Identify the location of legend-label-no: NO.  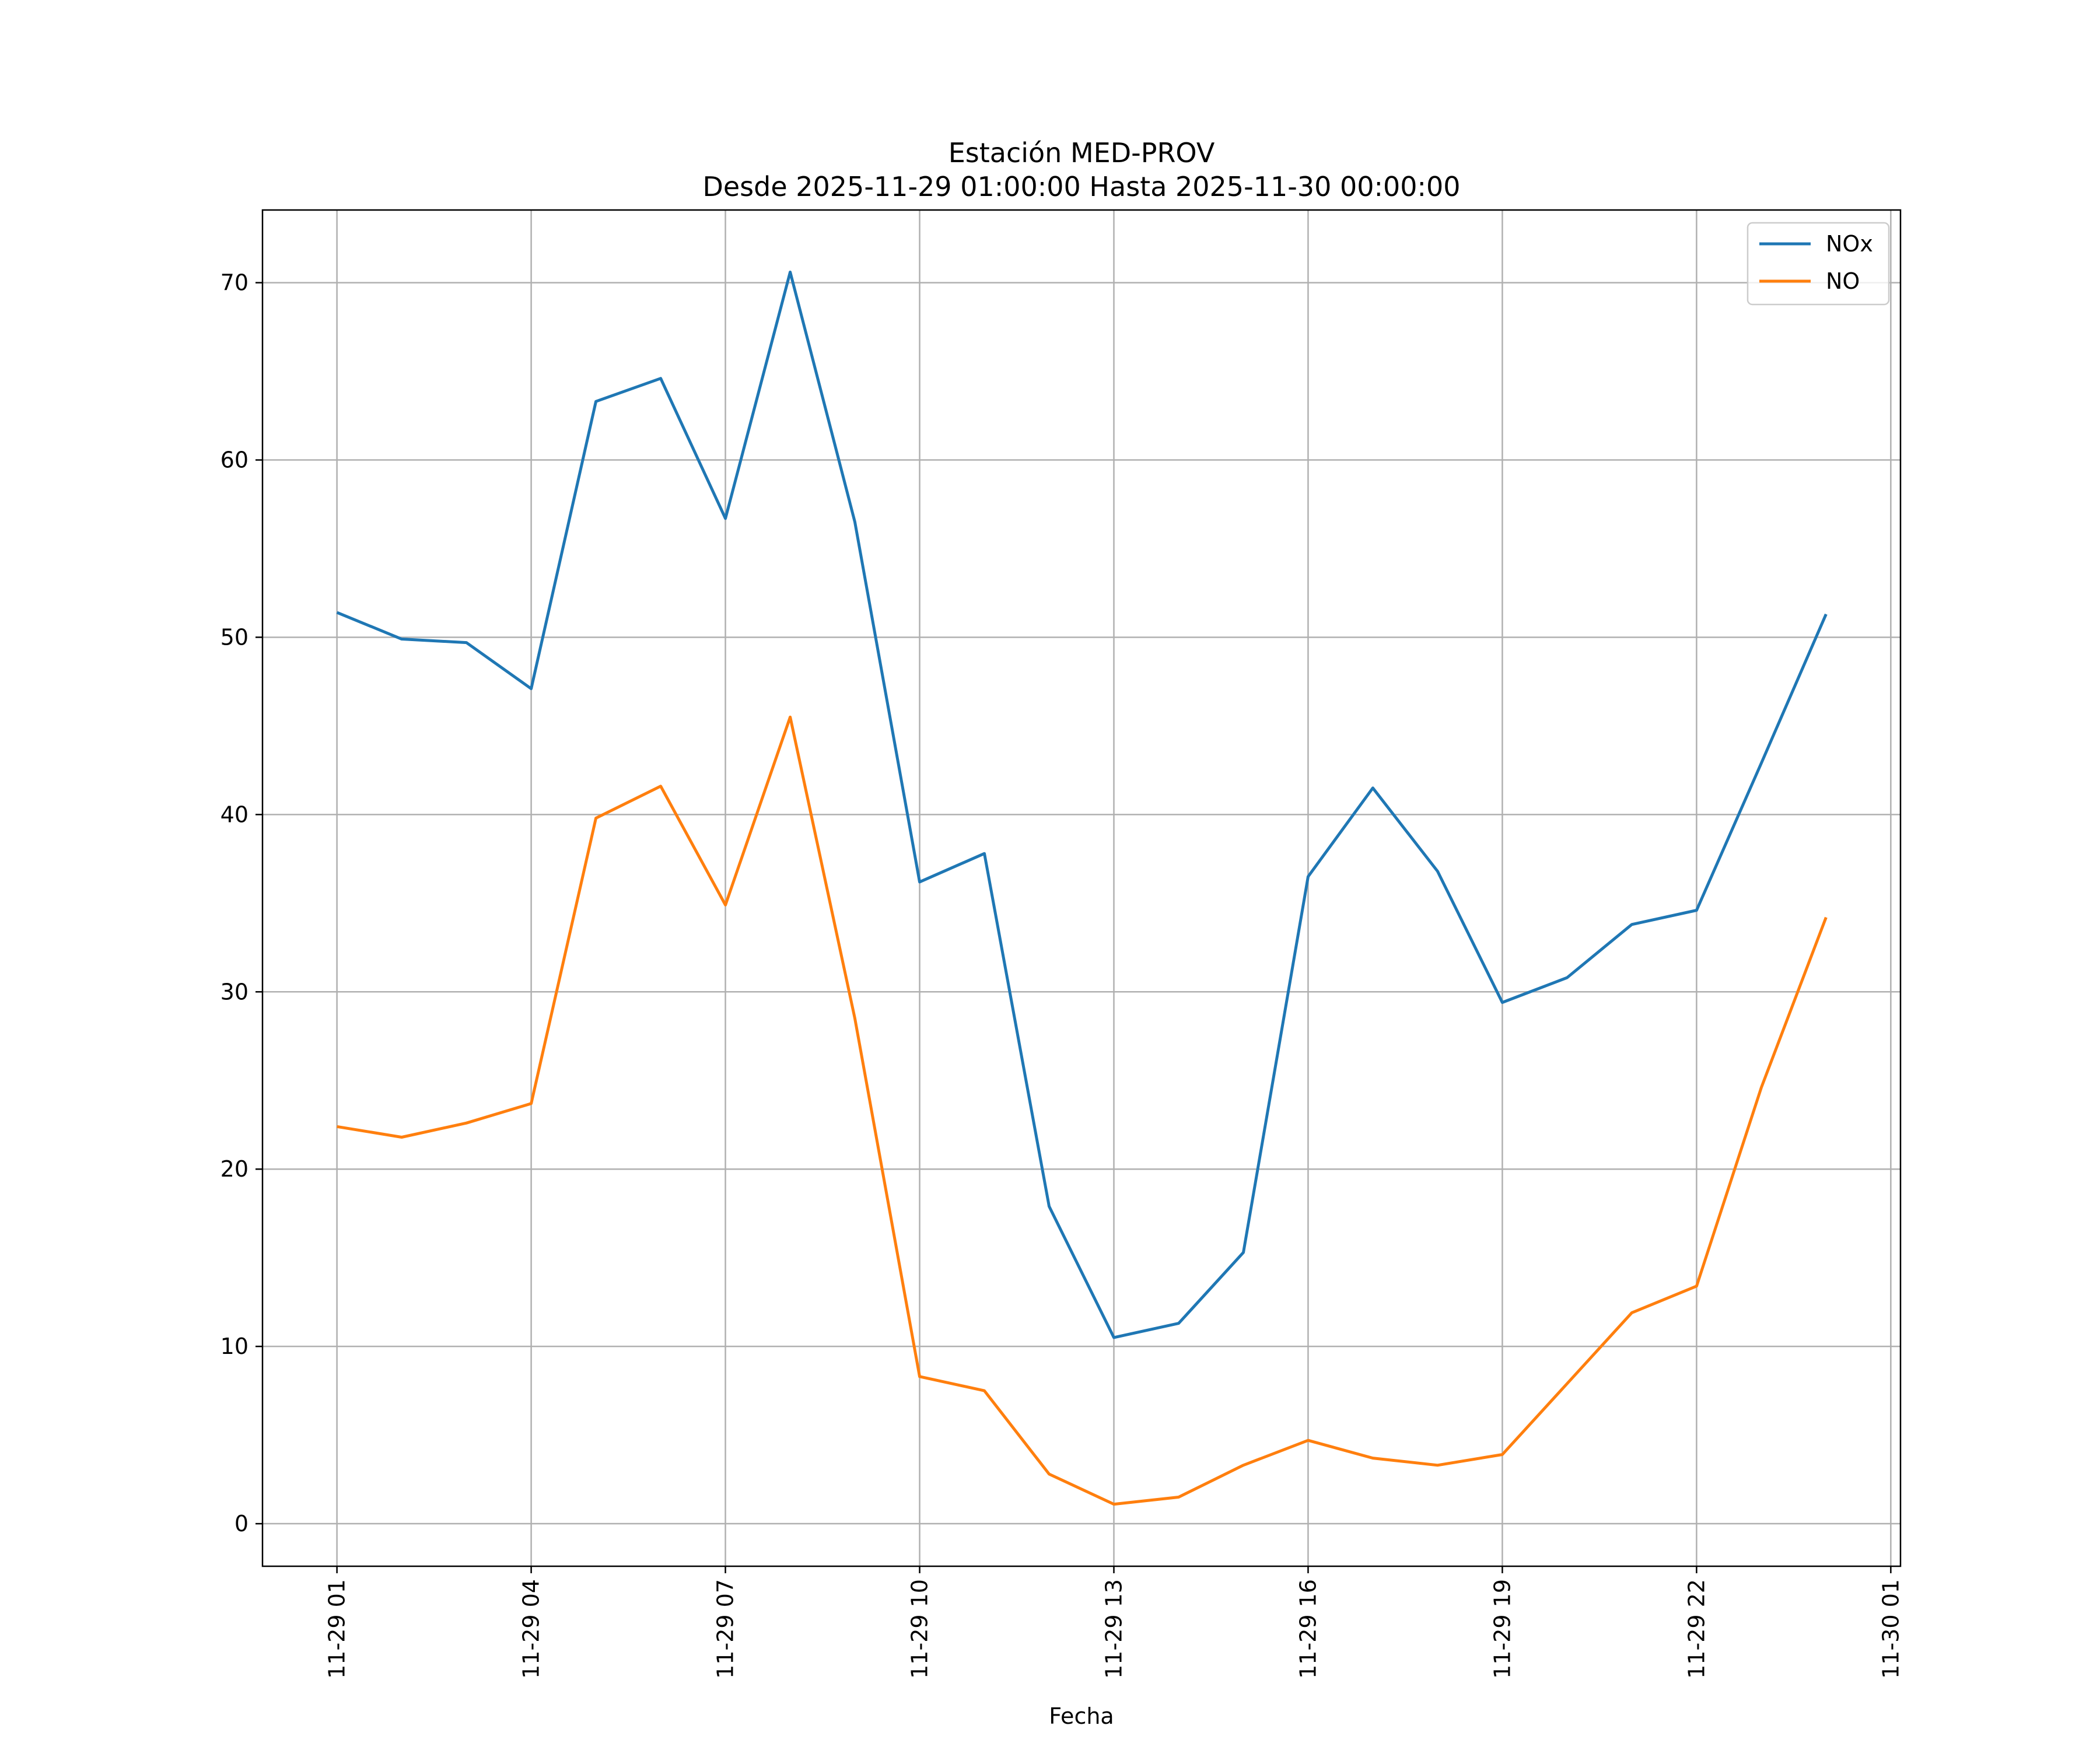
(1843, 281).